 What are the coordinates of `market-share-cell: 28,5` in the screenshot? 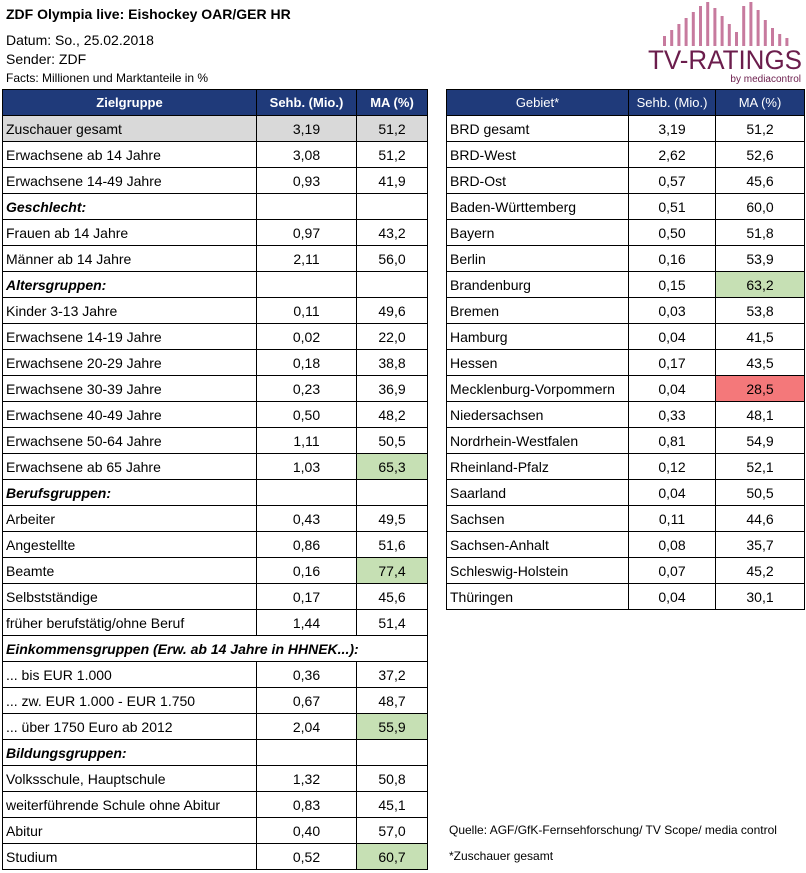 It's located at (760, 388).